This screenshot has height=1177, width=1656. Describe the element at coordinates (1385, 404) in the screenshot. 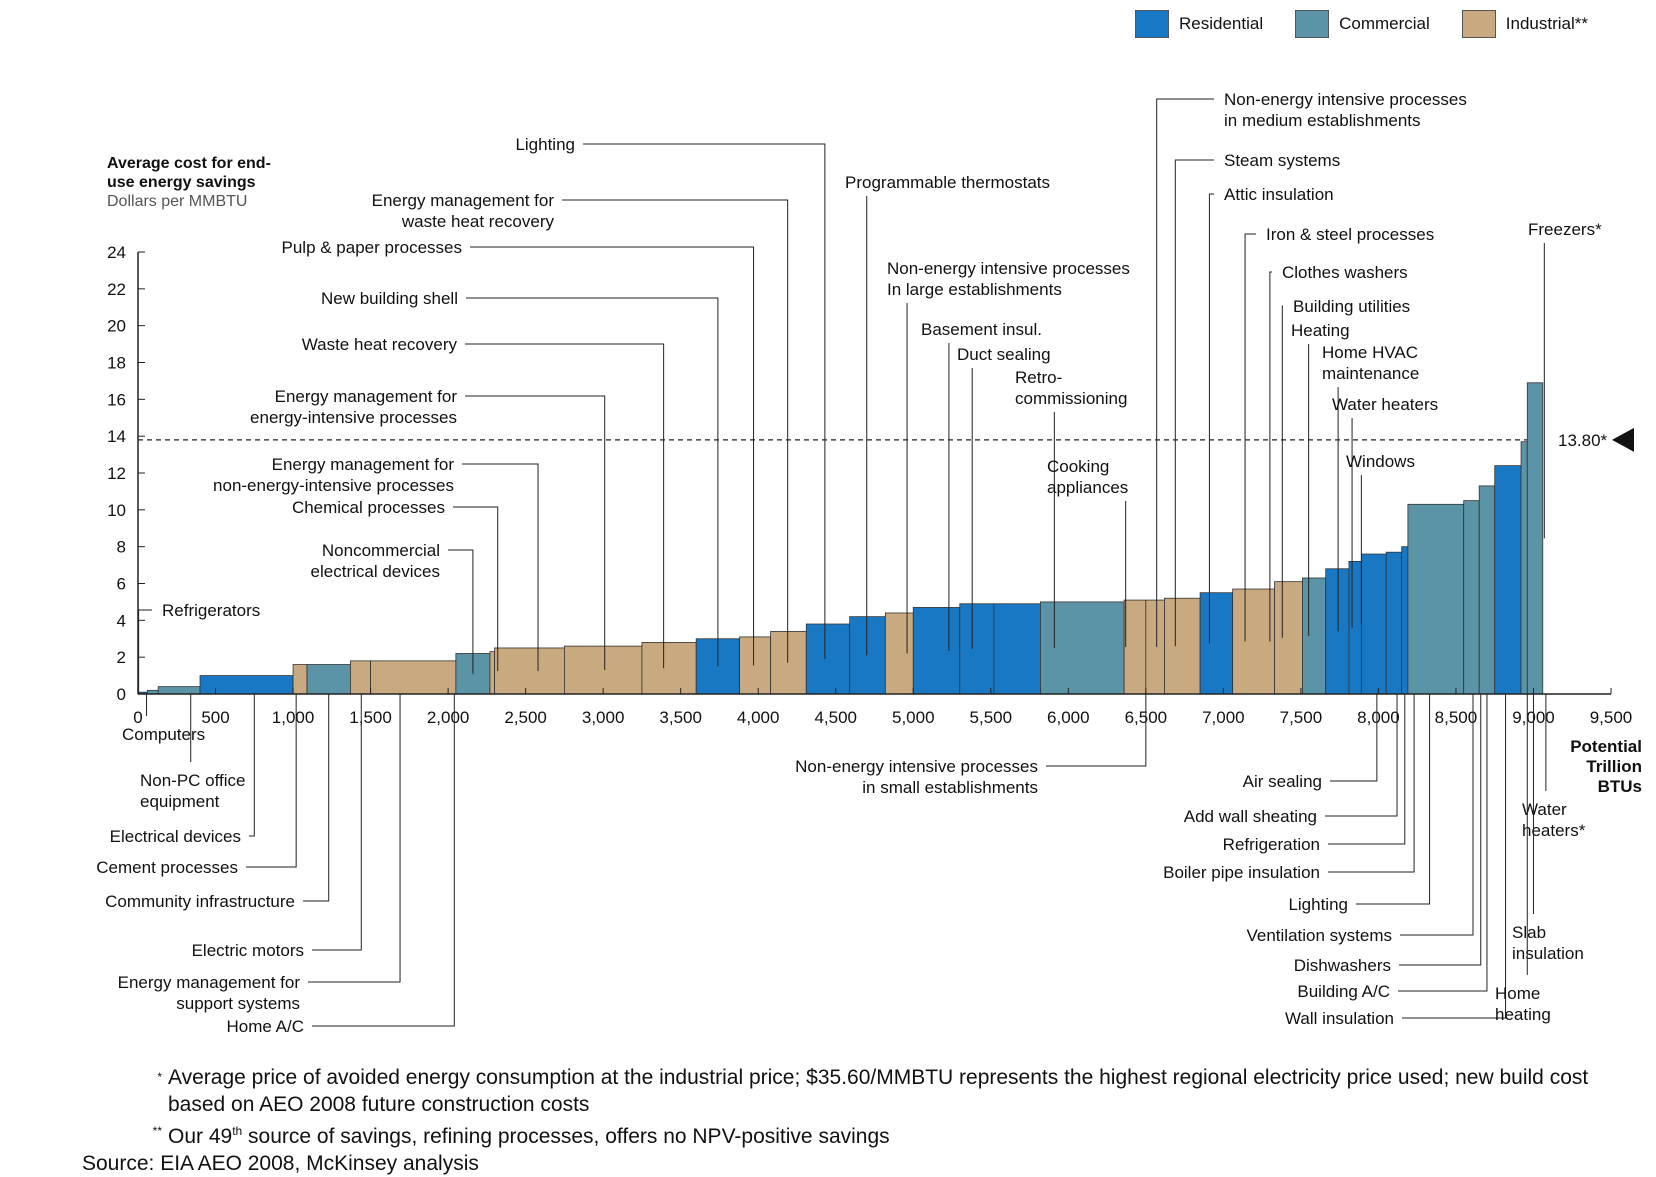

I see `annotation-24-line-0: Water heaters` at that location.